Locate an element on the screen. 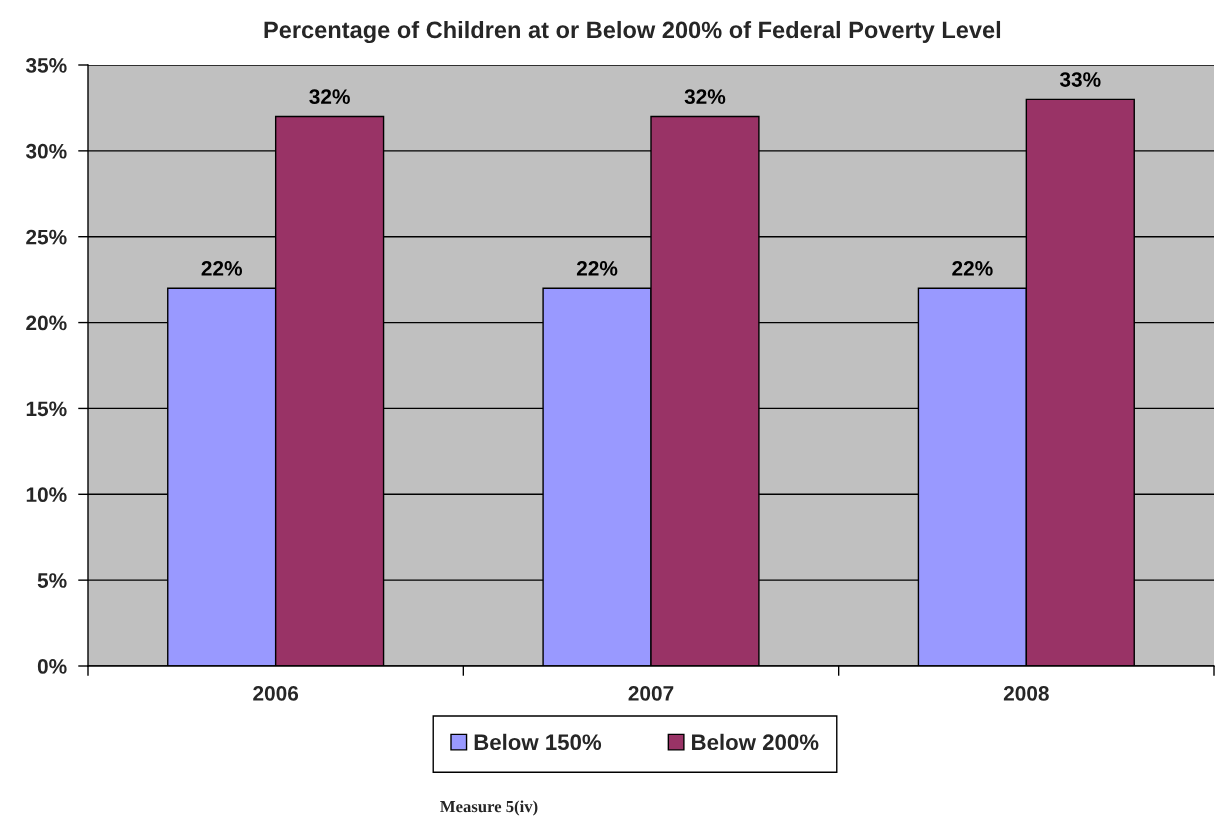 Image resolution: width=1216 pixels, height=821 pixels. y-tick-label: 20% is located at coordinates (46, 323).